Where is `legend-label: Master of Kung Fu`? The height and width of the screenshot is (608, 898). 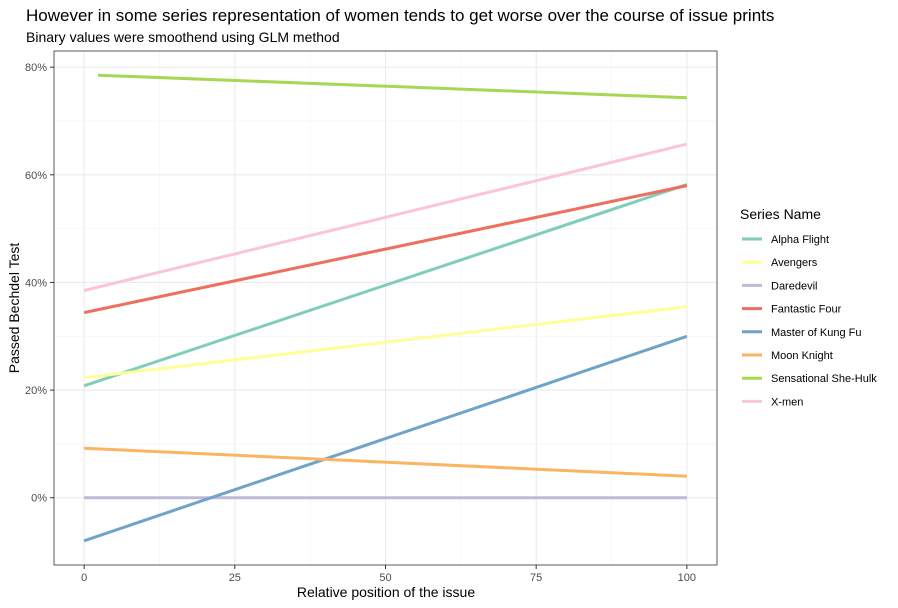
legend-label: Master of Kung Fu is located at coordinates (816, 333).